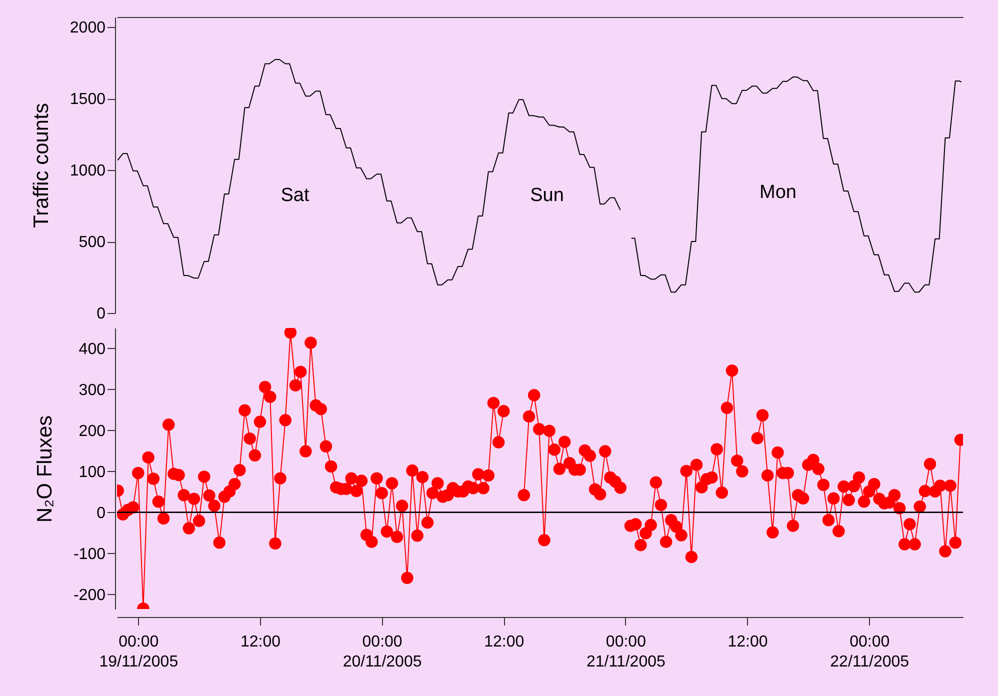 This screenshot has height=696, width=998. I want to click on y-tick-label: 500, so click(92, 242).